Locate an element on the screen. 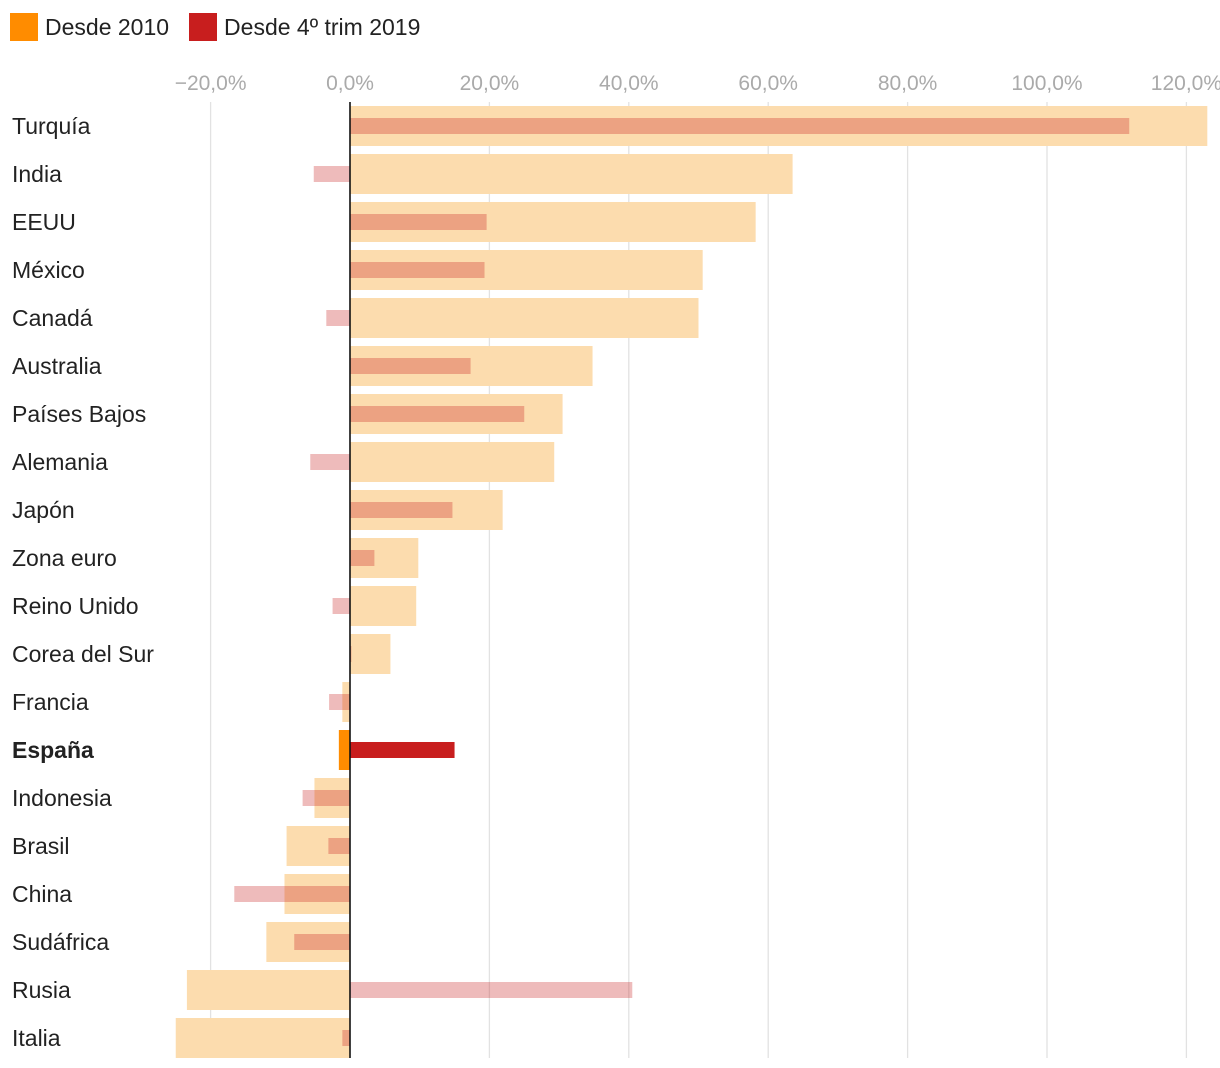 This screenshot has width=1220, height=1068. legend: Desde 2010 Desde 4º trim 2019 is located at coordinates (225, 27).